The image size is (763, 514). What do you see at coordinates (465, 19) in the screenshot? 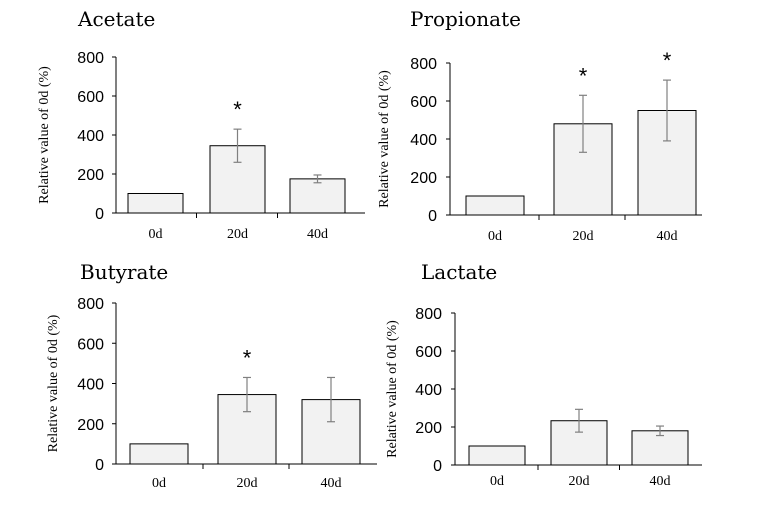
I see `chart-title: Propionate` at bounding box center [465, 19].